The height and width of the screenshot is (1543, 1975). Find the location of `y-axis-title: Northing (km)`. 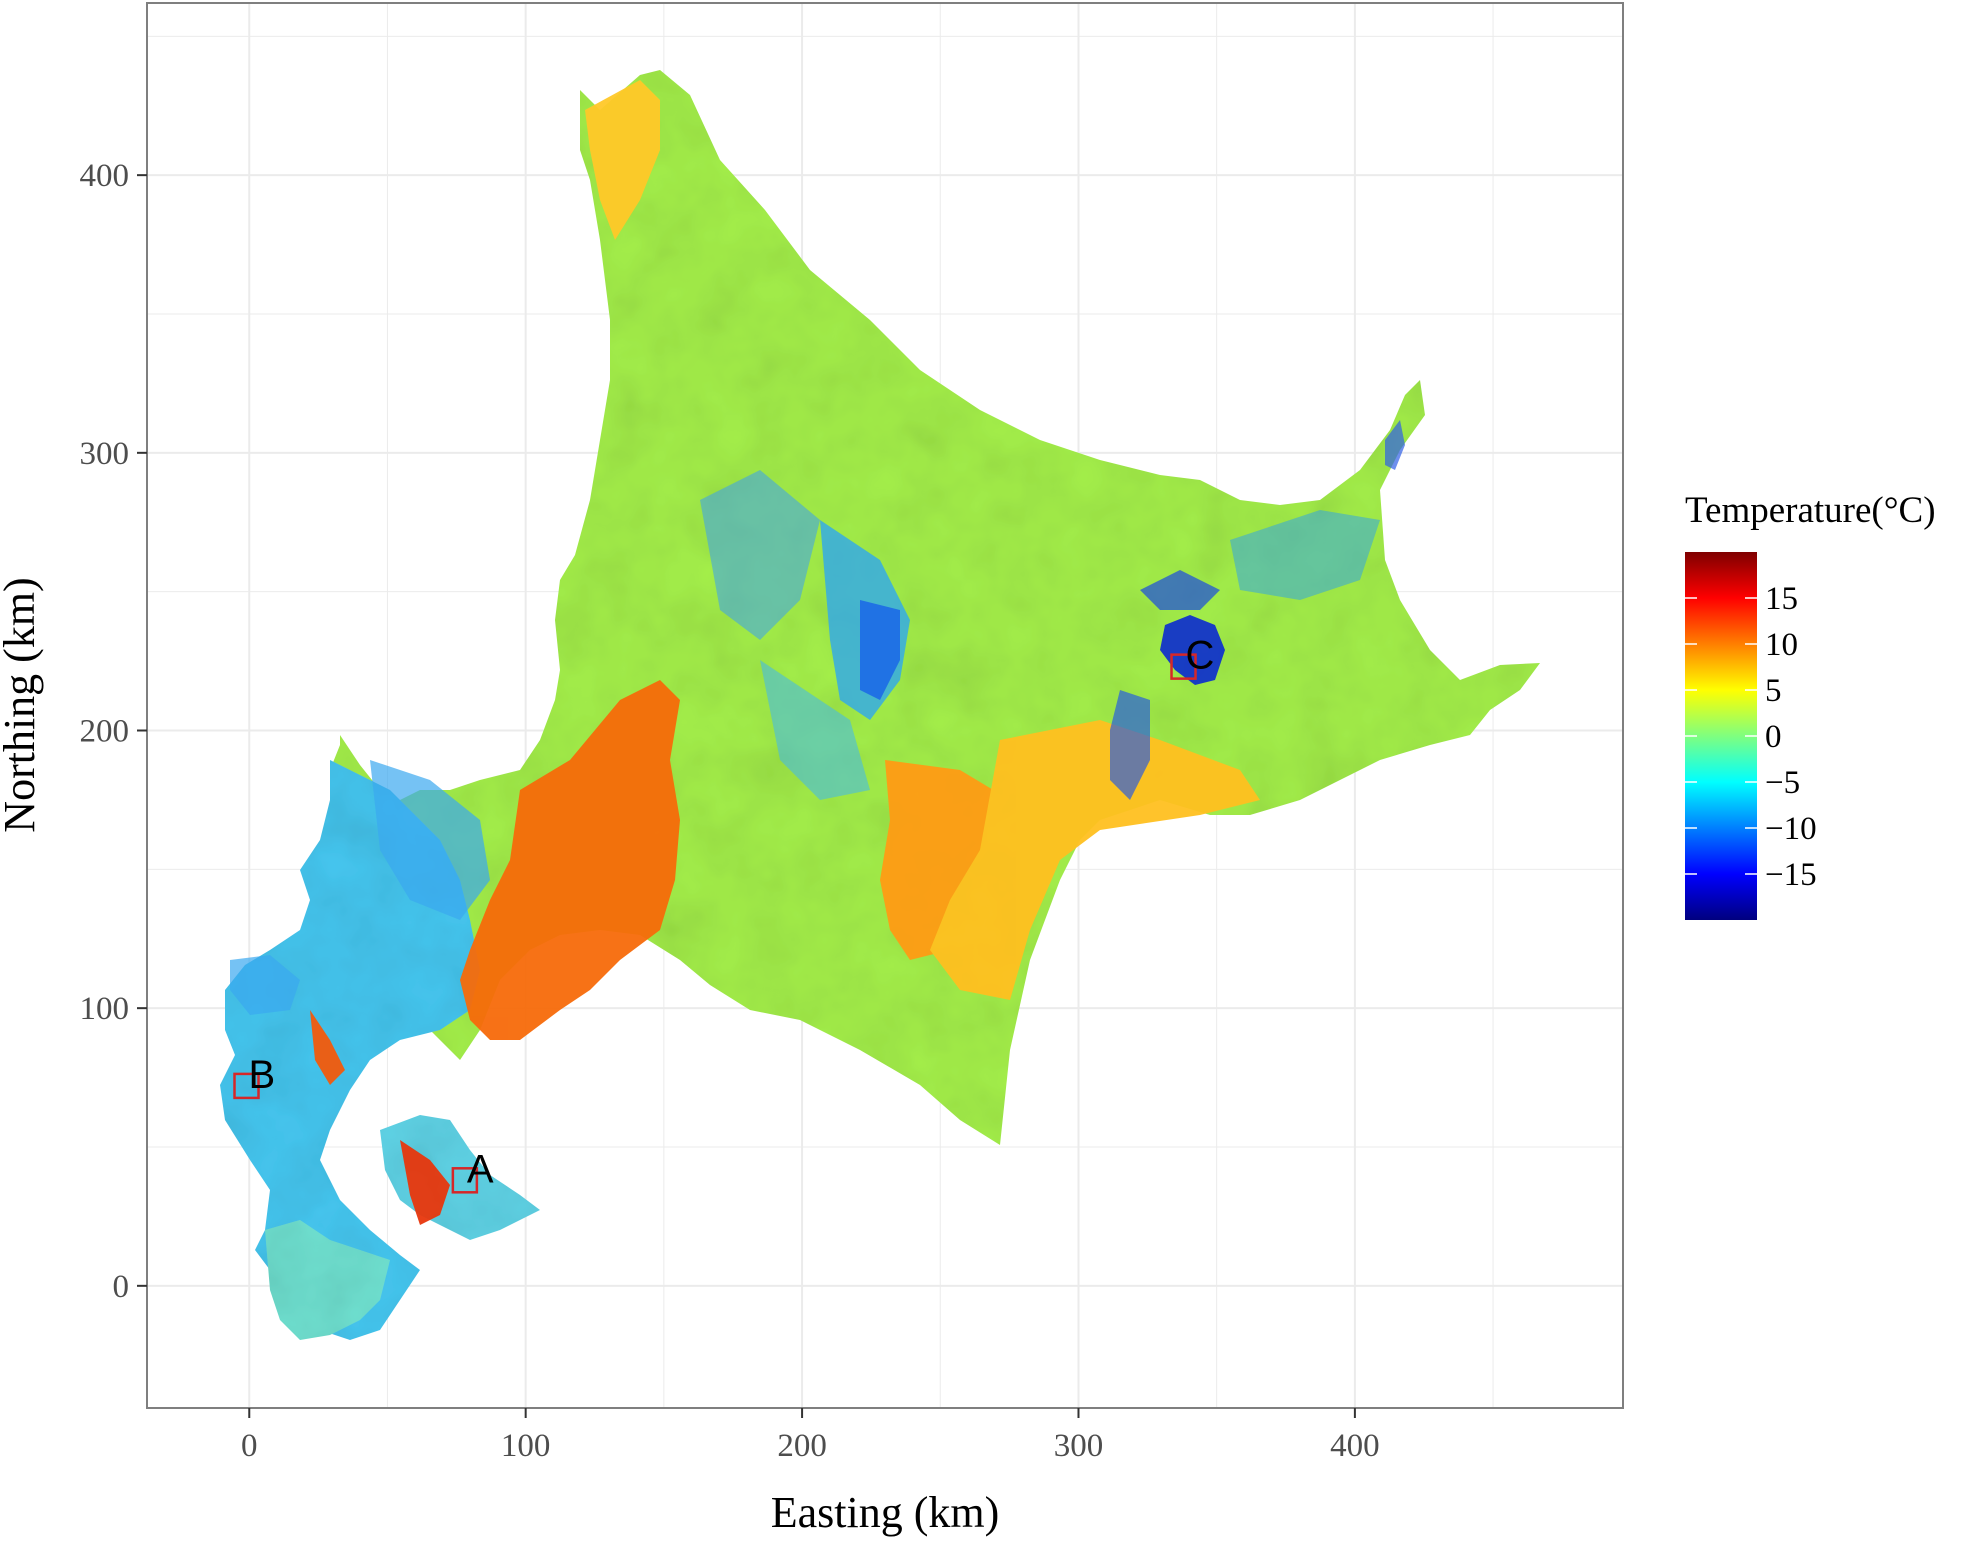

y-axis-title: Northing (km) is located at coordinates (22, 704).